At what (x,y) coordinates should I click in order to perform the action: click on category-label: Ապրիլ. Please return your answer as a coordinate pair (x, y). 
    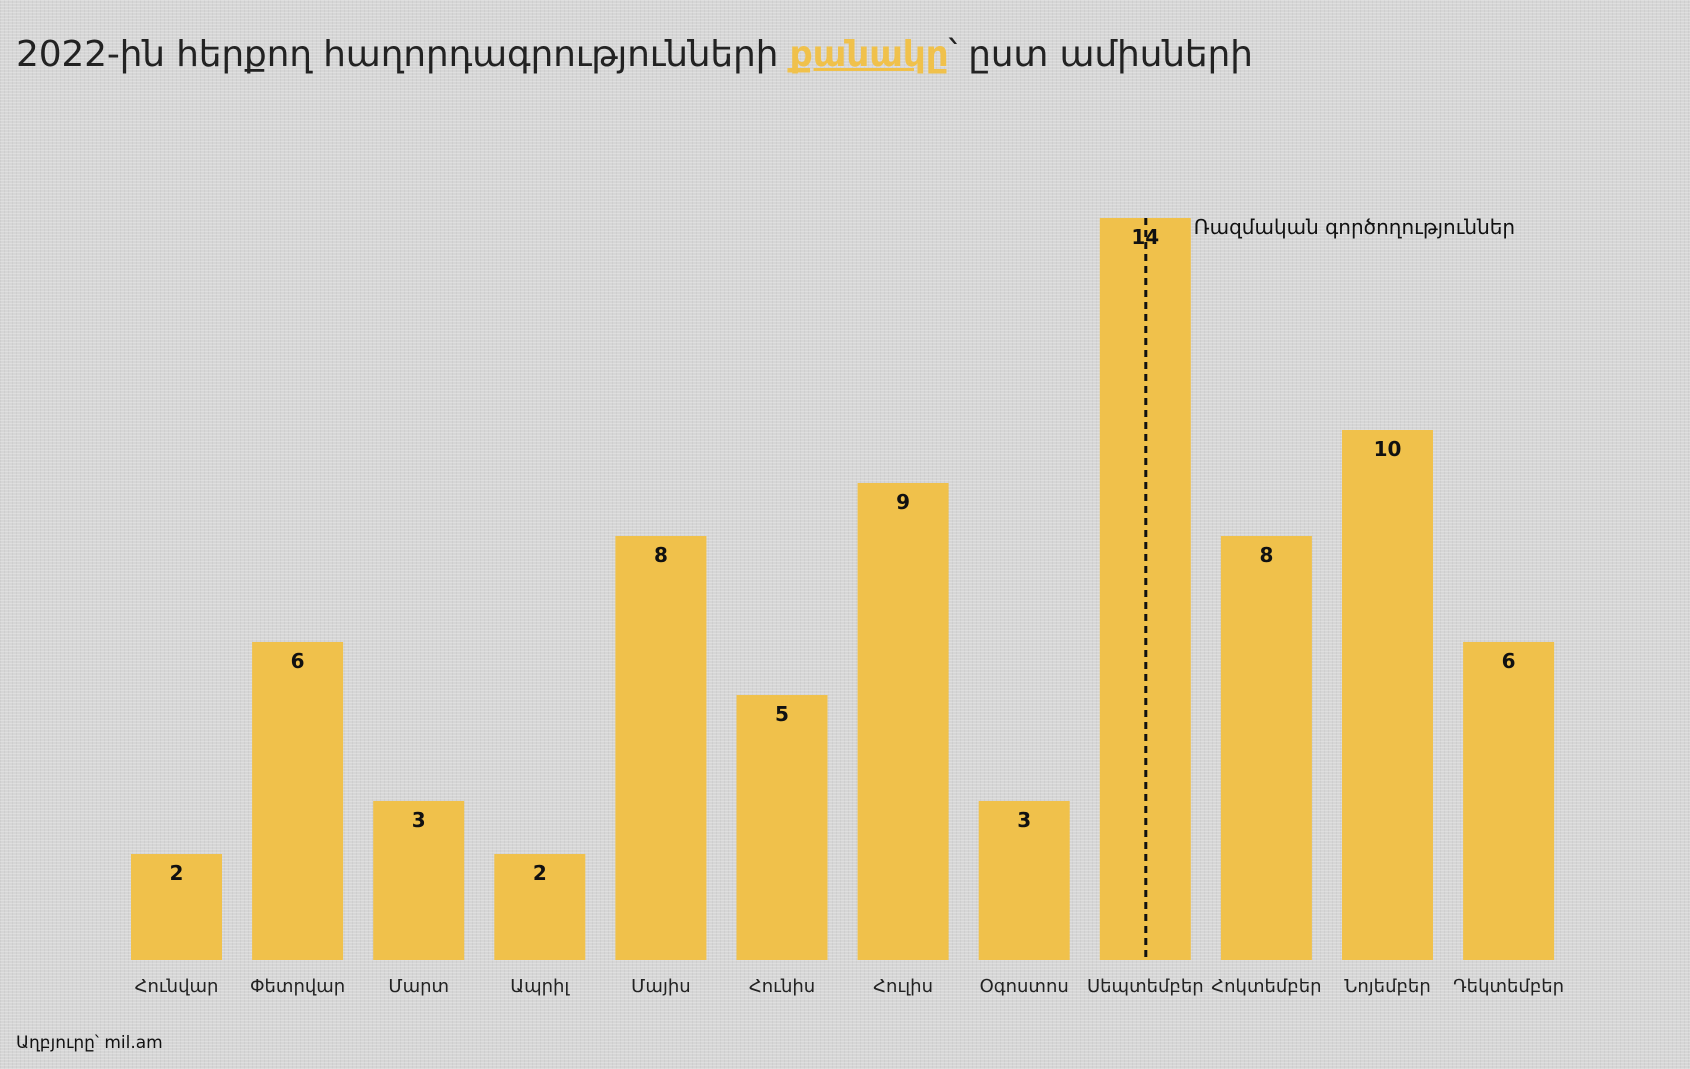
    Looking at the image, I should click on (540, 986).